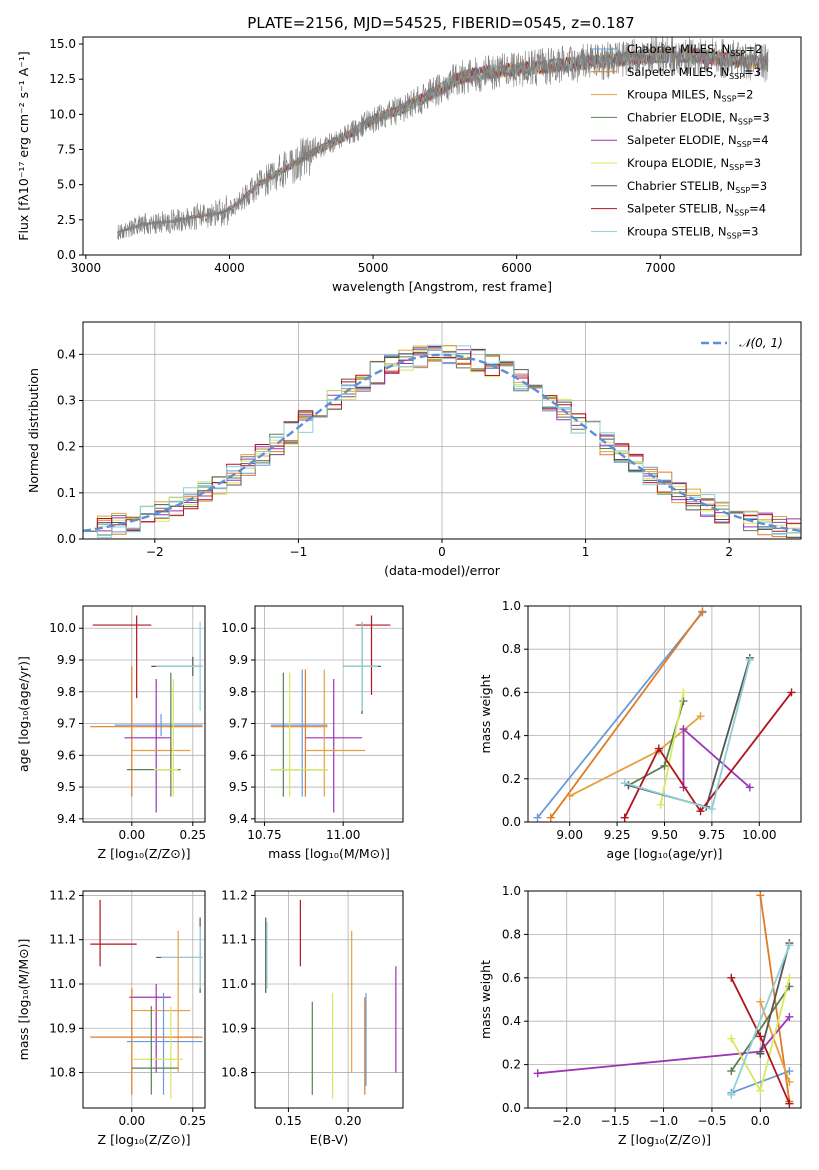 Image resolution: width=819 pixels, height=1170 pixels. Describe the element at coordinates (566, 1121) in the screenshot. I see `mass-weight-vs-Z-xtick-label: −2.0` at that location.